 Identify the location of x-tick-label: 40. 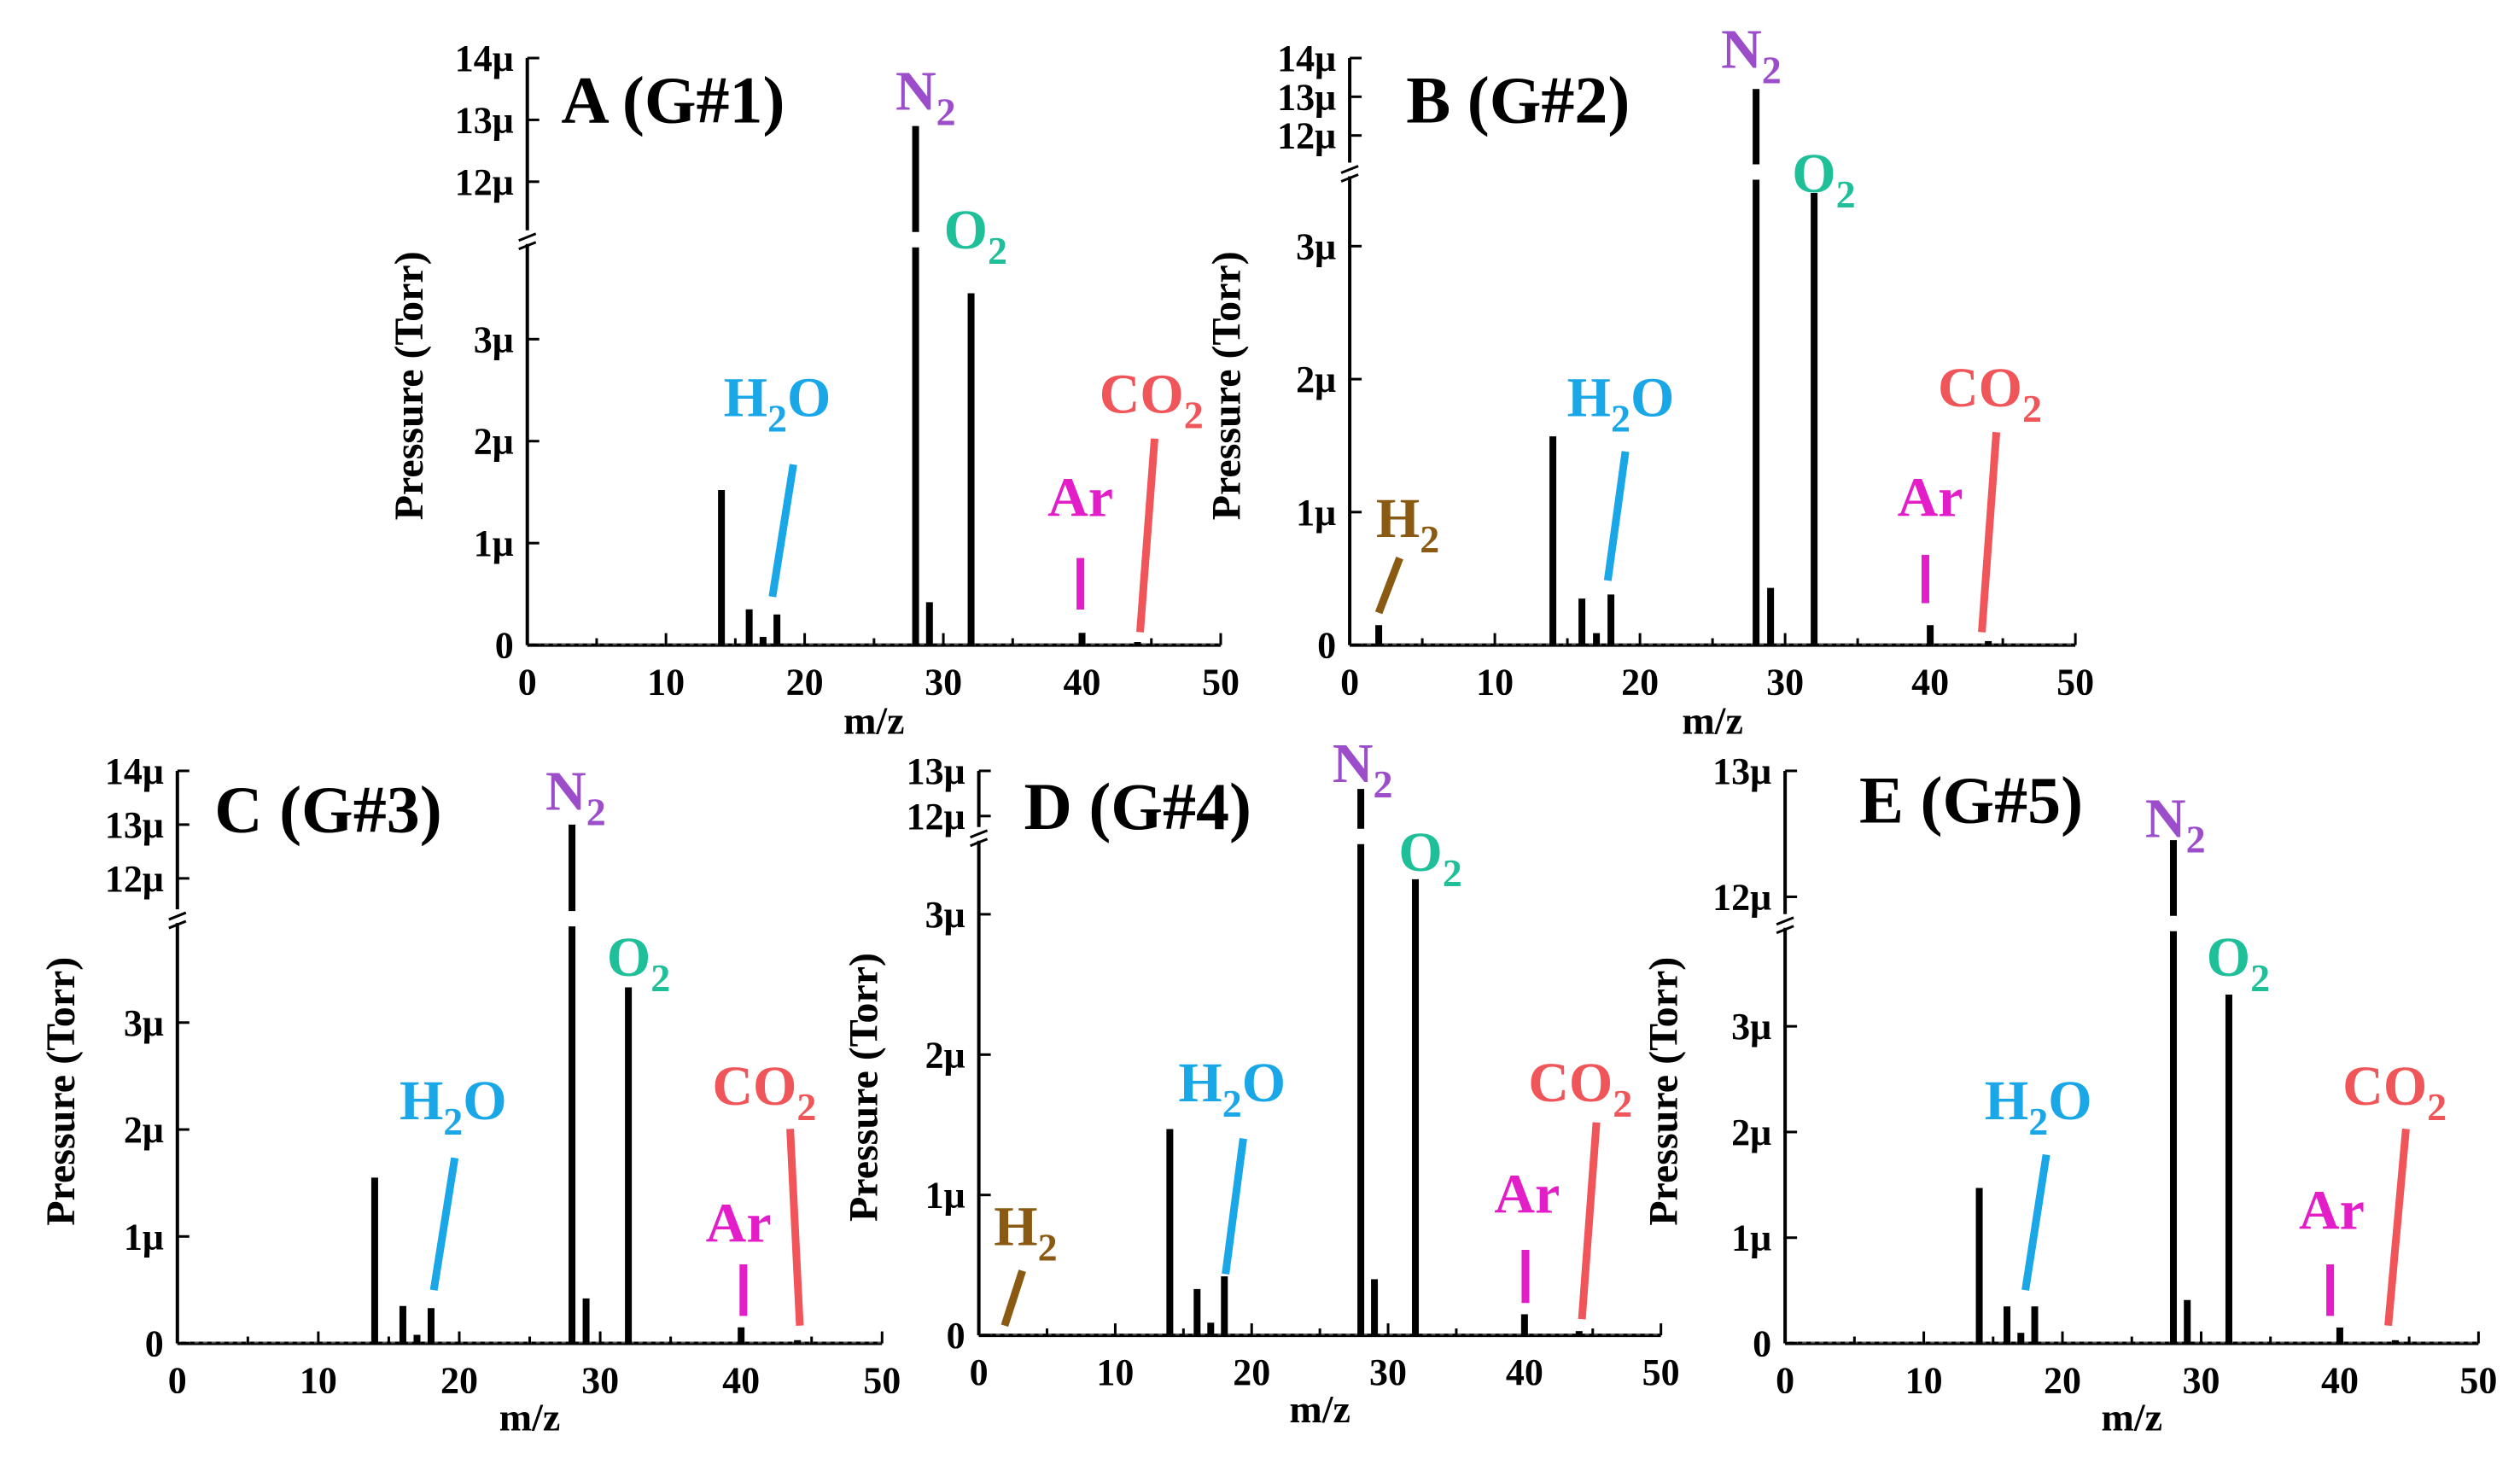
(741, 1381).